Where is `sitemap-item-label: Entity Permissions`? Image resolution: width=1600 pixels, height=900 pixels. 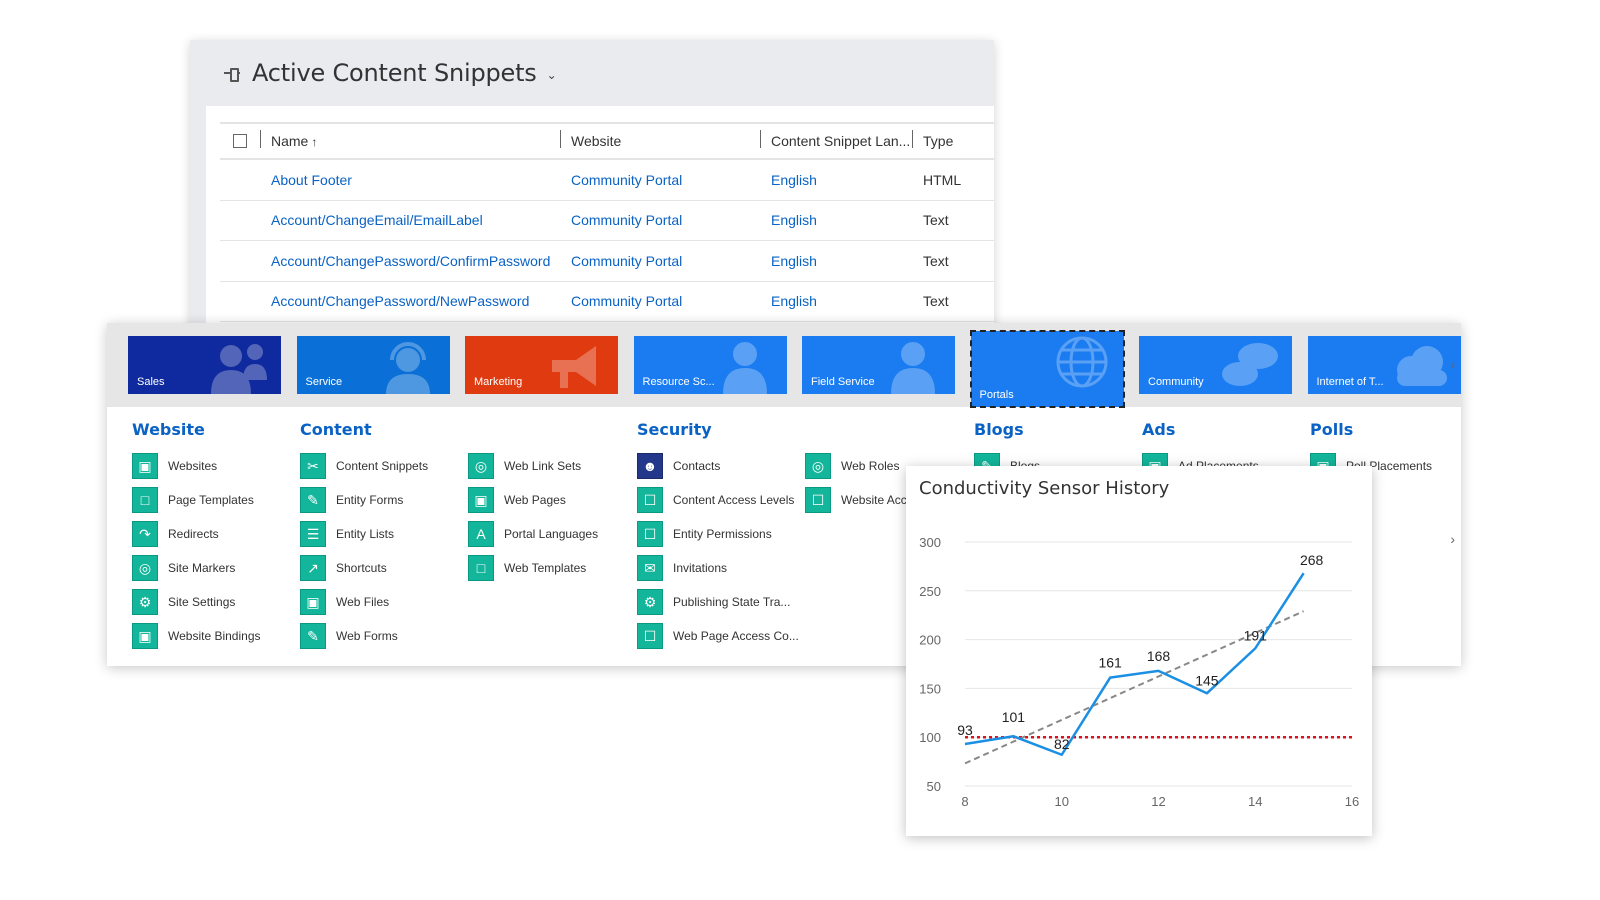
sitemap-item-label: Entity Permissions is located at coordinates (722, 534).